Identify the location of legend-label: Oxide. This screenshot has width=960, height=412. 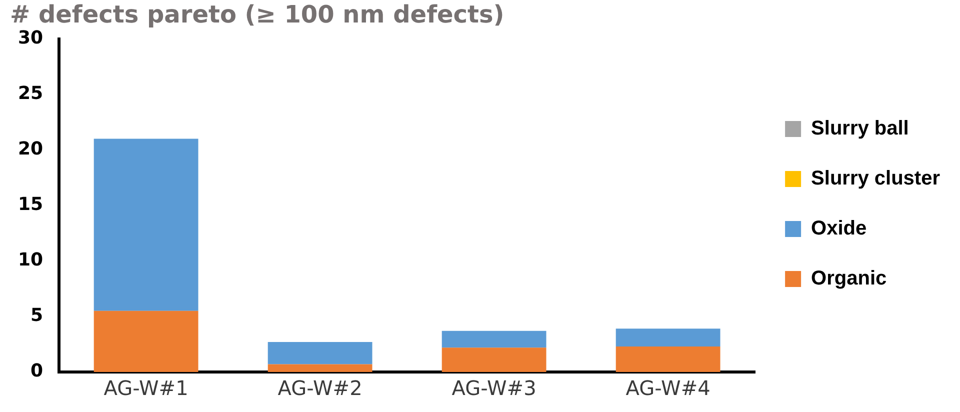
(839, 229).